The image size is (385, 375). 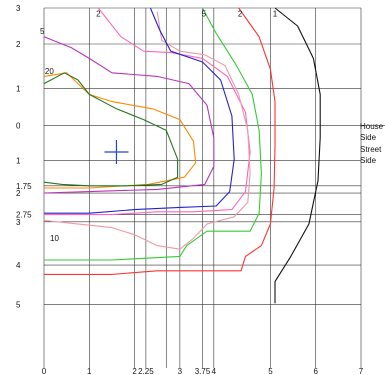 What do you see at coordinates (18, 125) in the screenshot?
I see `y-tick-label: 0` at bounding box center [18, 125].